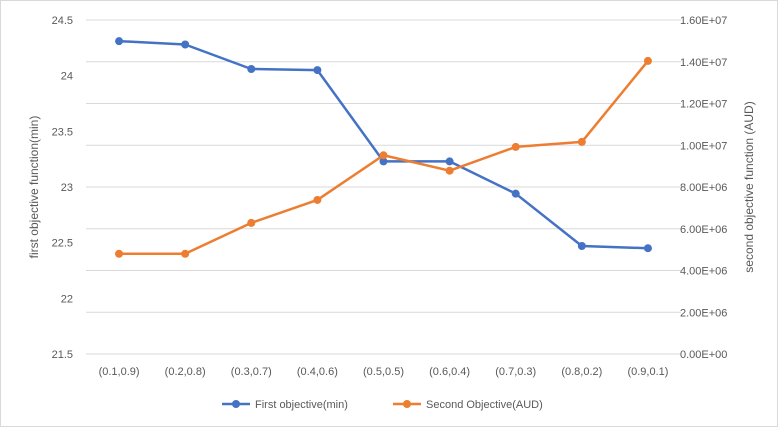  Describe the element at coordinates (581, 372) in the screenshot. I see `x-tick-label: (0.8,0.2)` at that location.